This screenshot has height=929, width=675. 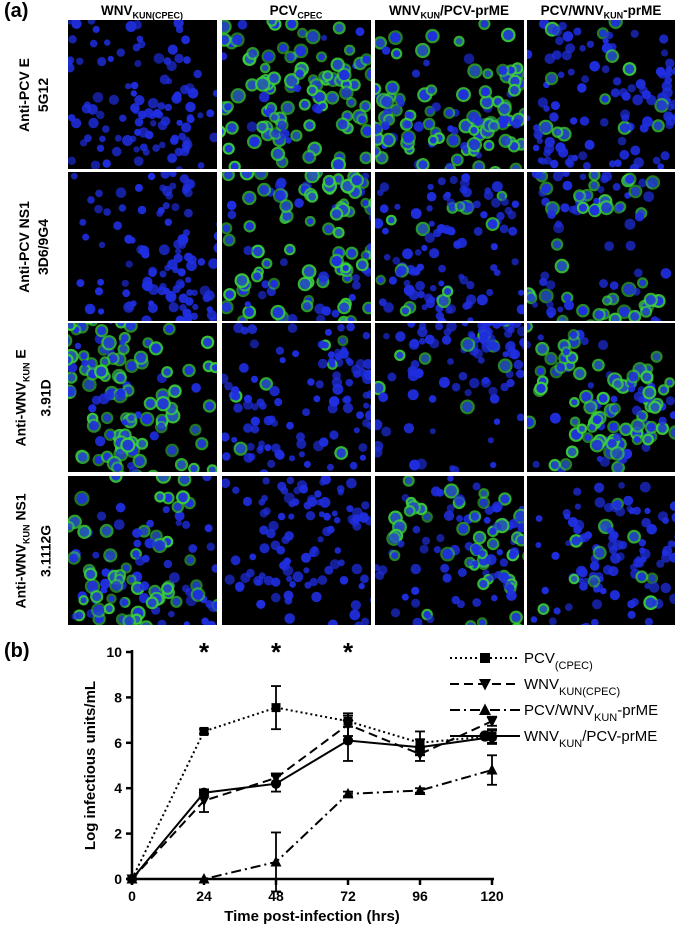 I want to click on y-tick-label: 10, so click(x=114, y=652).